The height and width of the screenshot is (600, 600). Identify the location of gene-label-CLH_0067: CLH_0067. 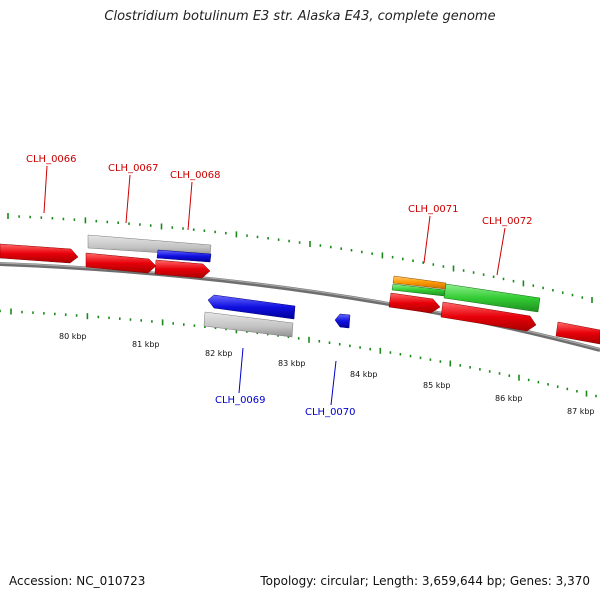
(133, 168).